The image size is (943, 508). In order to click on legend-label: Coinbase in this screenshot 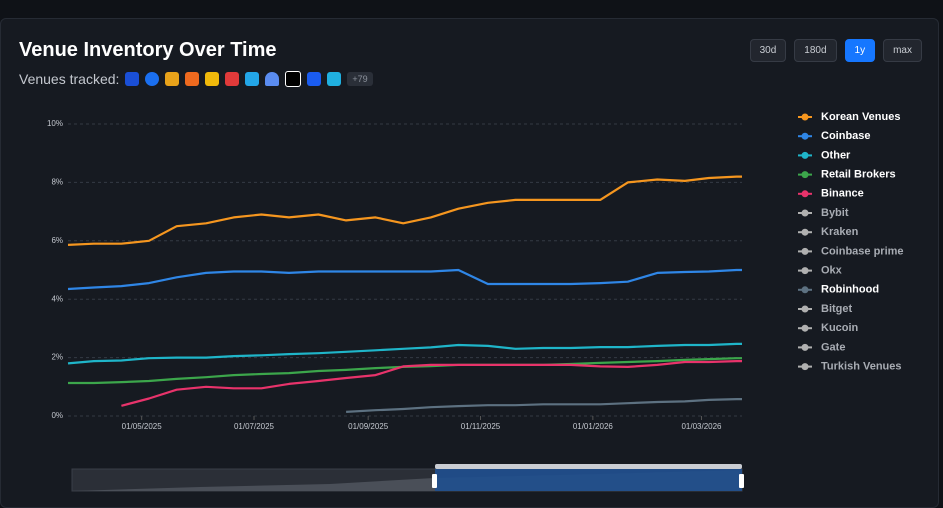, I will do `click(846, 136)`.